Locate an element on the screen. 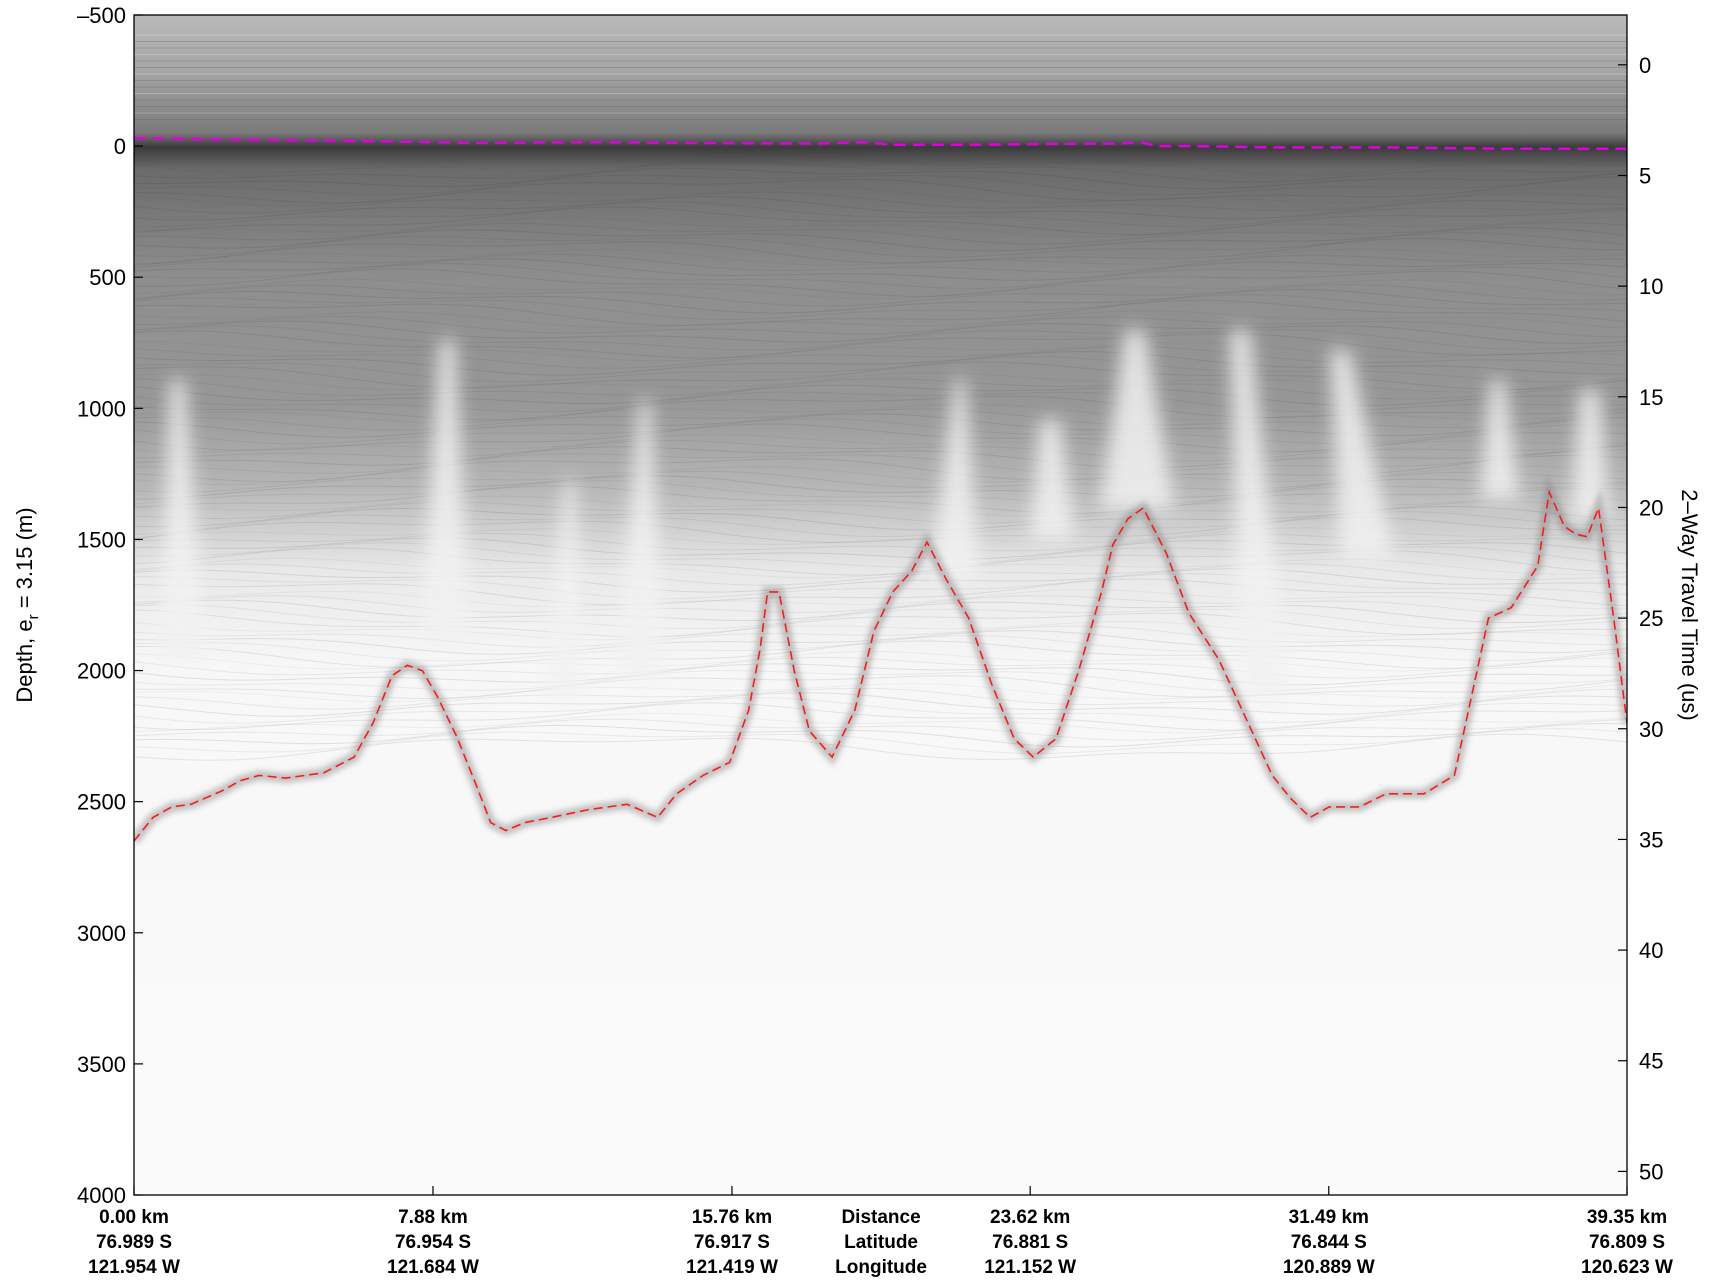 Image resolution: width=1717 pixels, height=1282 pixels. right-tick-label: 50 is located at coordinates (1651, 1171).